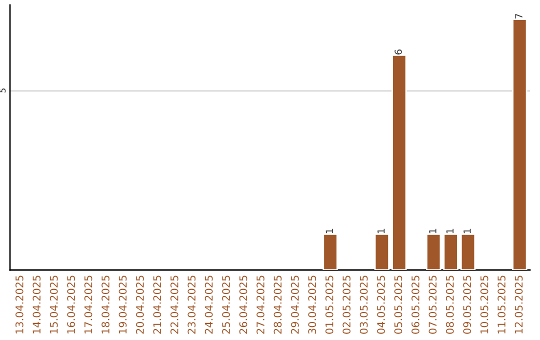 The width and height of the screenshot is (540, 340). Describe the element at coordinates (122, 305) in the screenshot. I see `x-tick-label: 19.04.2025` at that location.